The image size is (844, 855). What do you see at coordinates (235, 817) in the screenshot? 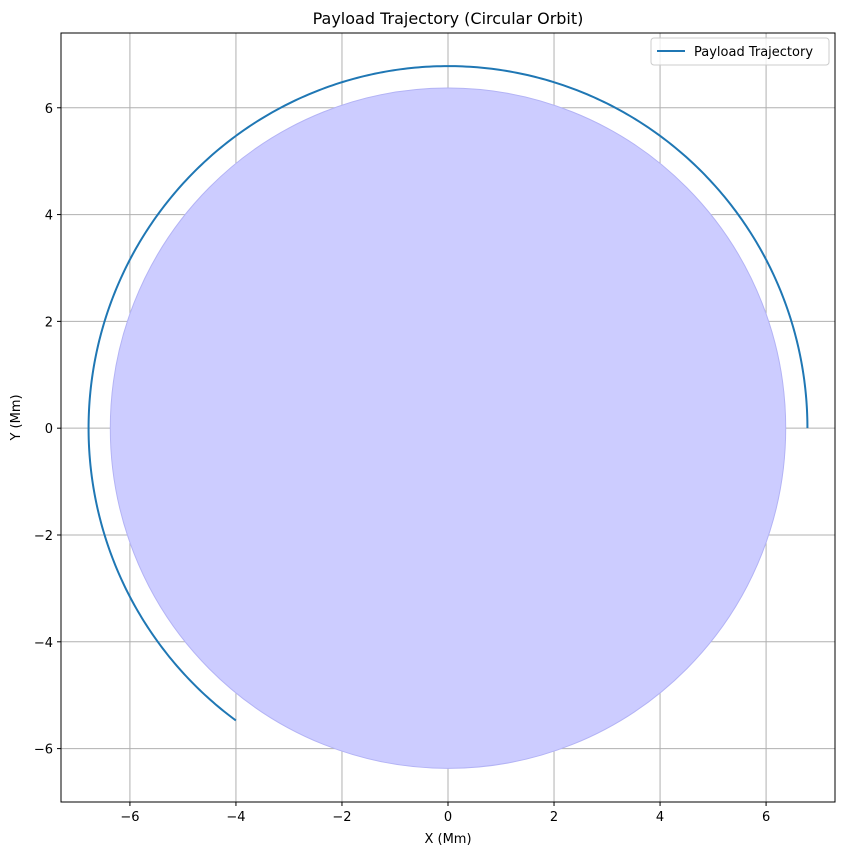
I see `x-tick-label: −4` at bounding box center [235, 817].